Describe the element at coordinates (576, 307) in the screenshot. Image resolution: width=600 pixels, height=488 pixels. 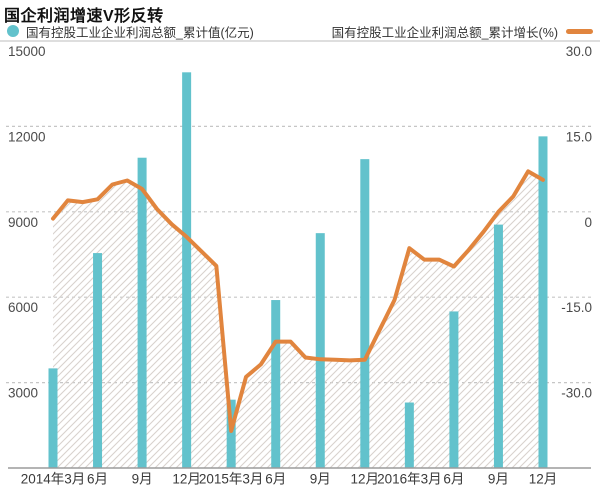
I see `y-axis-tick-label-right: -15.0` at that location.